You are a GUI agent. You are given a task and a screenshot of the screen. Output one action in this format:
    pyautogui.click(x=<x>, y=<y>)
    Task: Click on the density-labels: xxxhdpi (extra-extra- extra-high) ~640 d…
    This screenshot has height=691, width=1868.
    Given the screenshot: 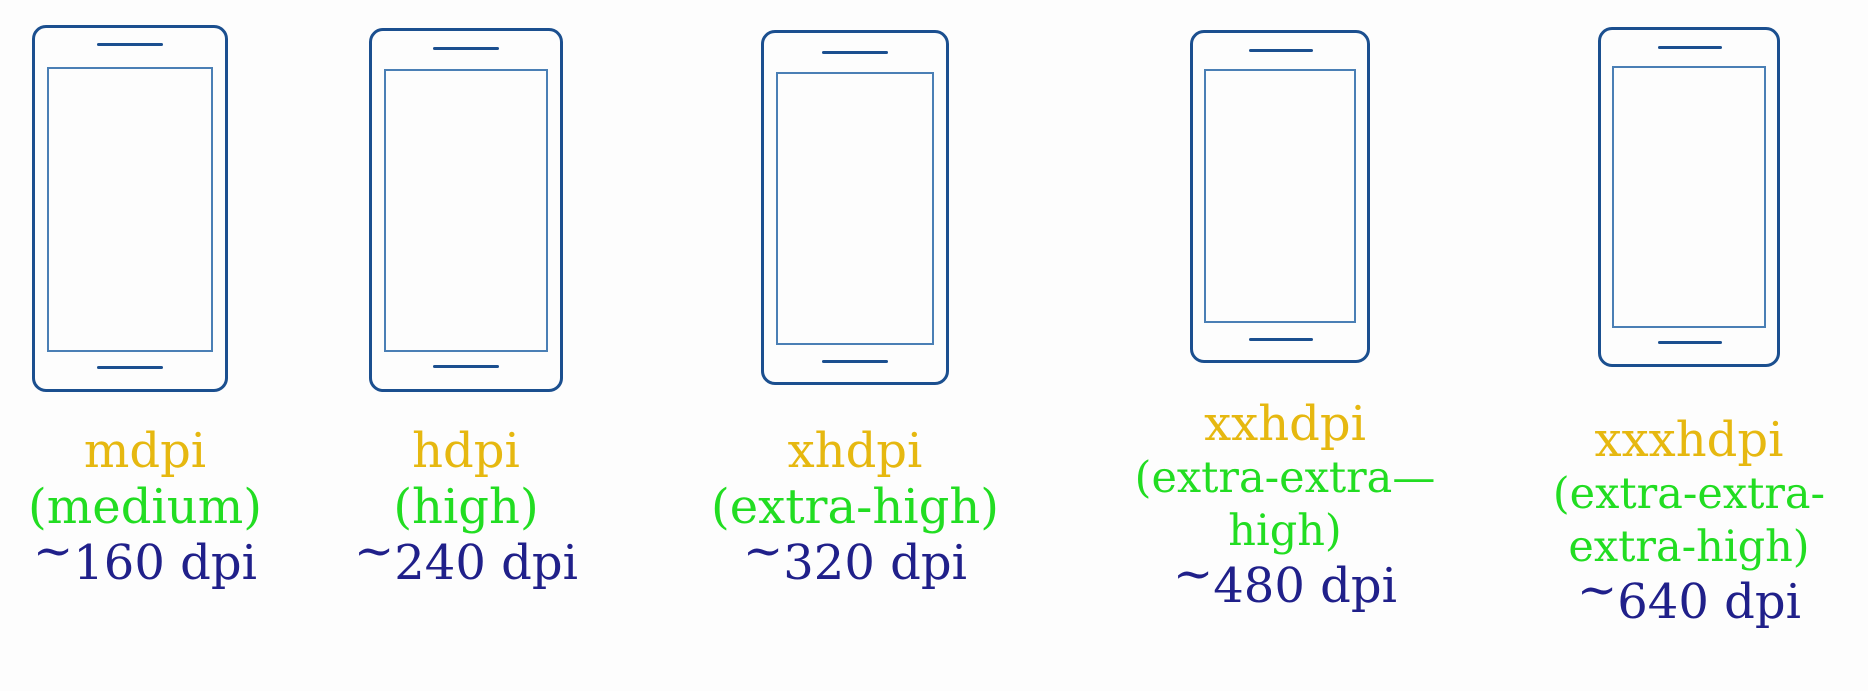 What is the action you would take?
    pyautogui.click(x=1689, y=521)
    